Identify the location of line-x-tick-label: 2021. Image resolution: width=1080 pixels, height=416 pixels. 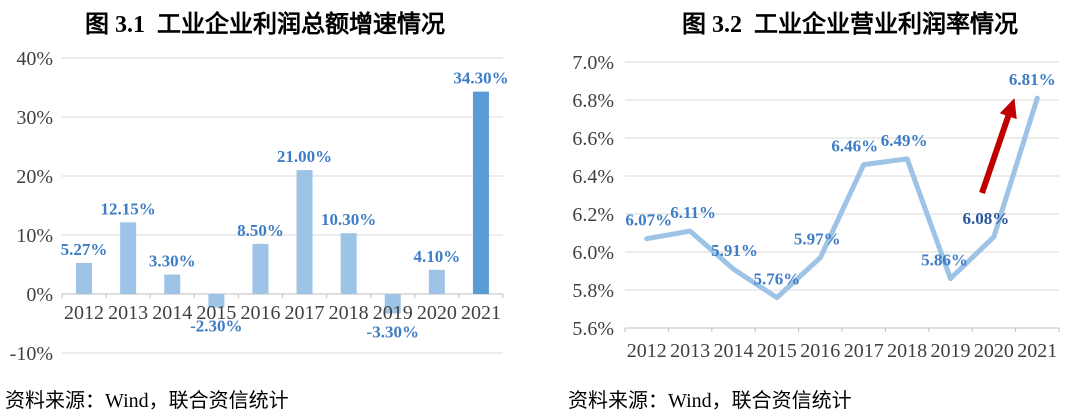
(1037, 351).